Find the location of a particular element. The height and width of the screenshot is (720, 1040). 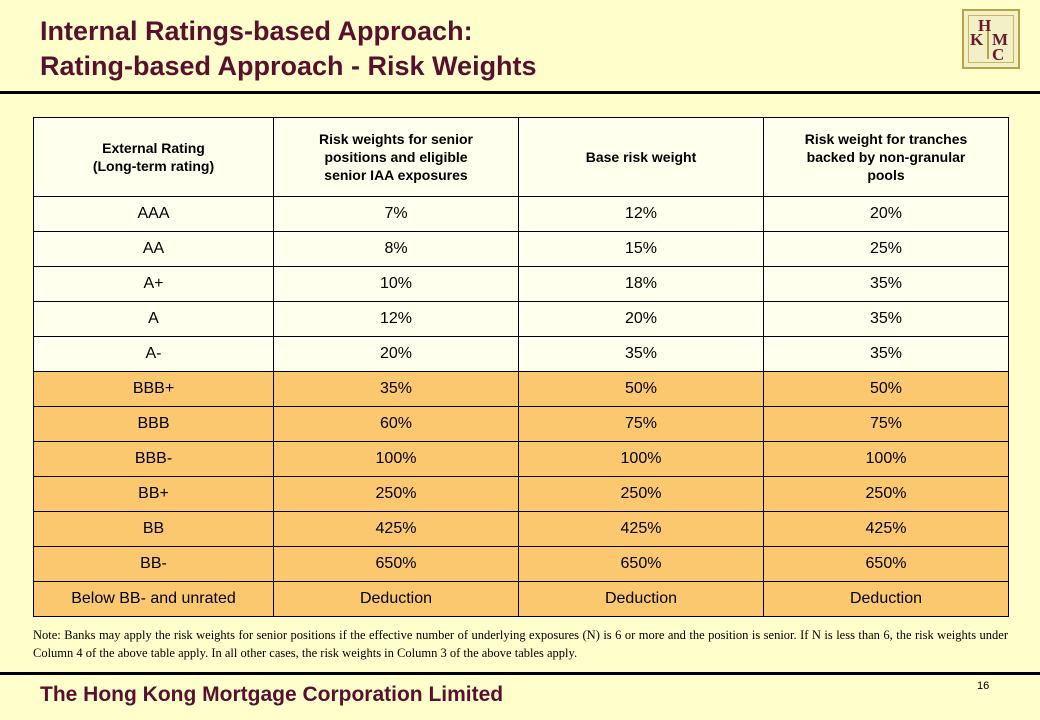

senior-weight-cell: 650% is located at coordinates (396, 564).